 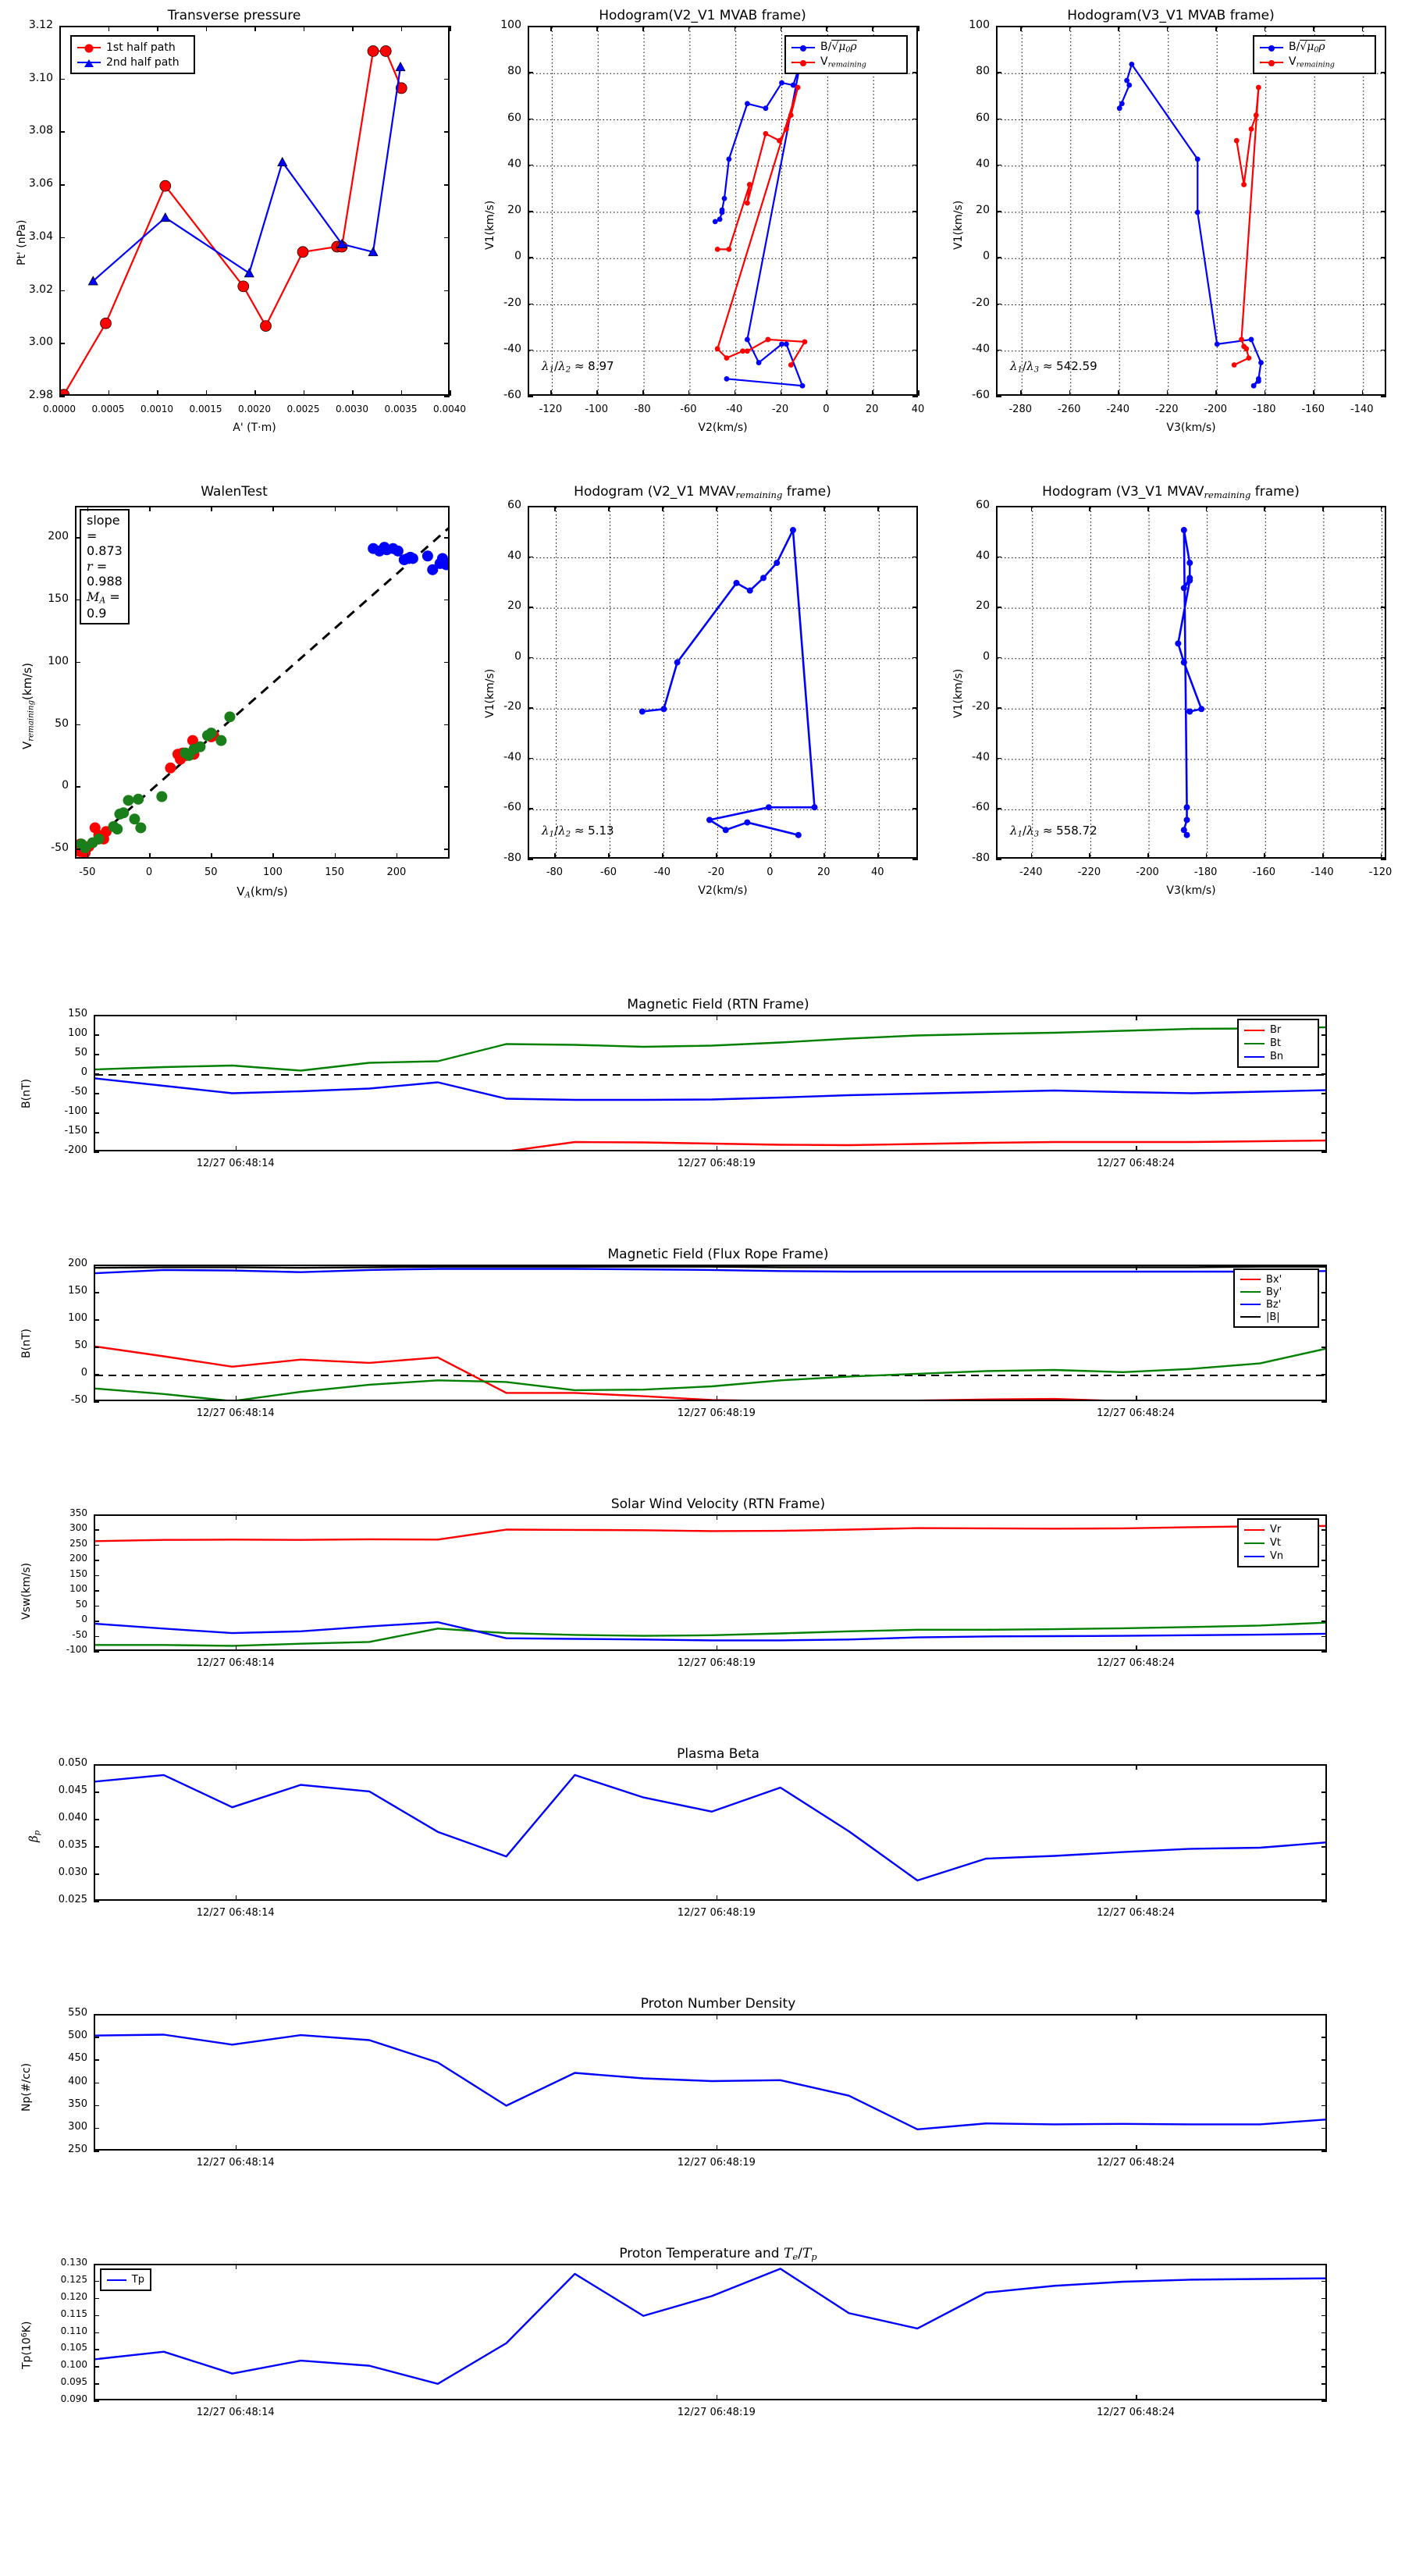 What do you see at coordinates (255, 211) in the screenshot?
I see `plot-area-transverse-pressure` at bounding box center [255, 211].